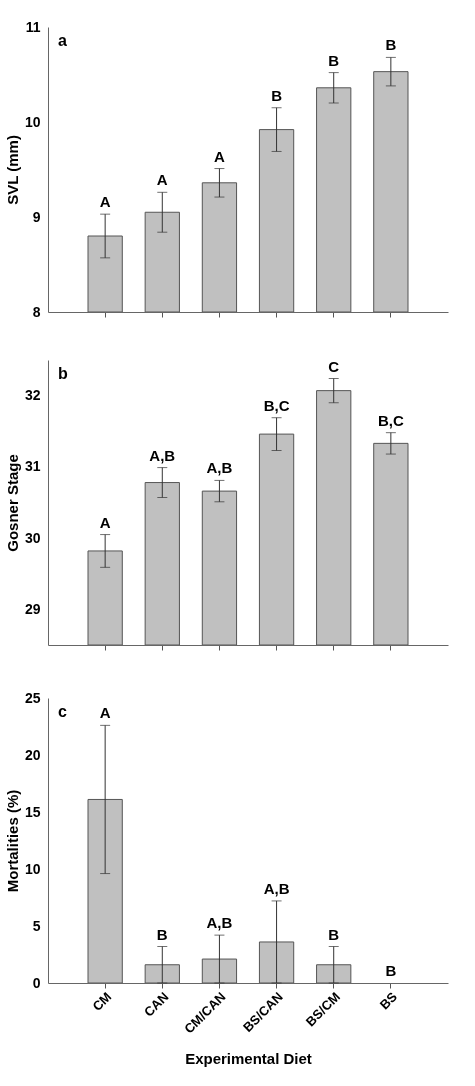  Describe the element at coordinates (32, 754) in the screenshot. I see `y-tick-label: 20` at that location.